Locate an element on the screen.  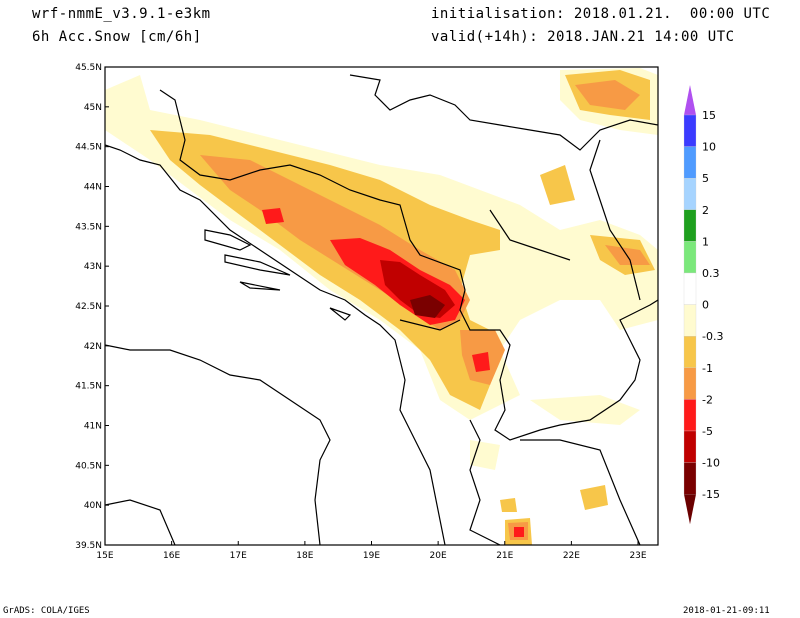
footer-right: 2018-01-21-09:11 is located at coordinates (726, 611).